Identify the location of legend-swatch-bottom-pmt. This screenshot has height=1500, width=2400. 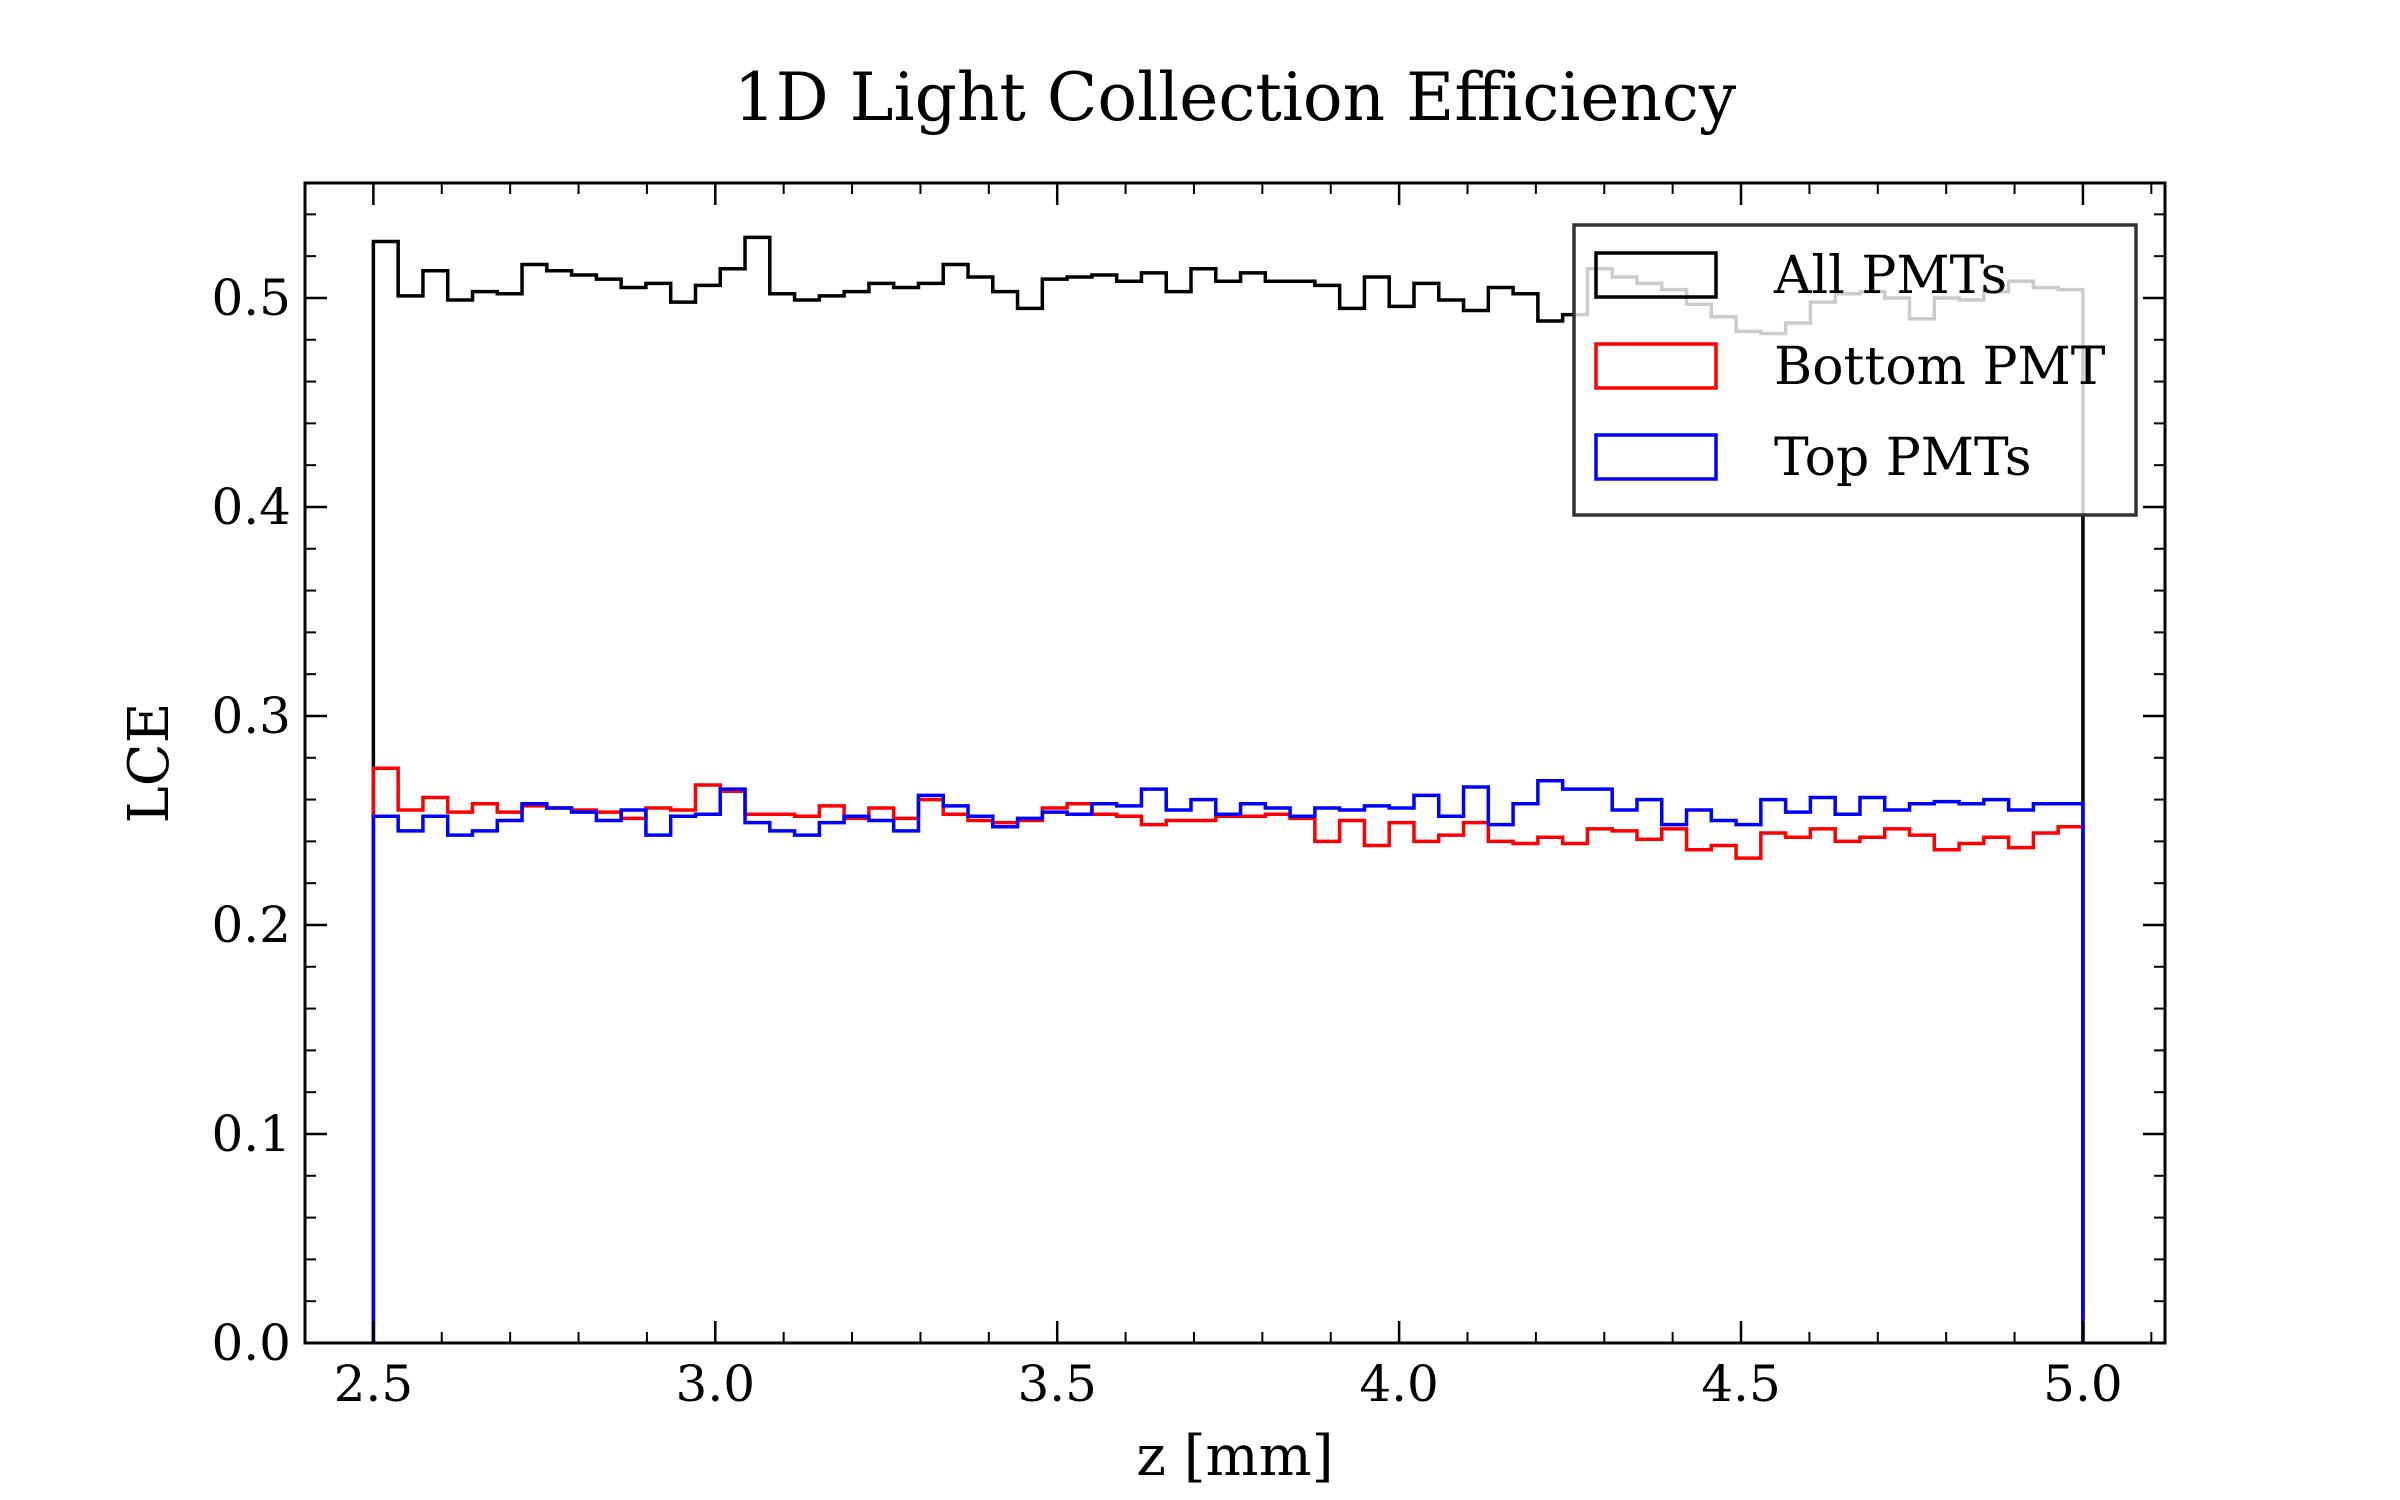
(1656, 366).